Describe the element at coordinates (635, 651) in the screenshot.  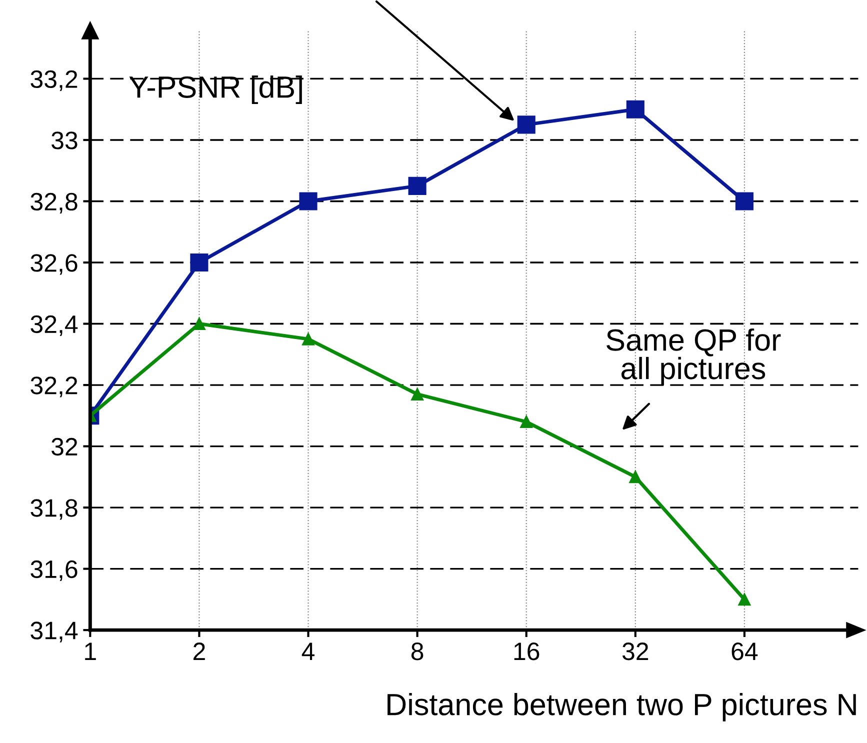
I see `x-tick-label: 32` at that location.